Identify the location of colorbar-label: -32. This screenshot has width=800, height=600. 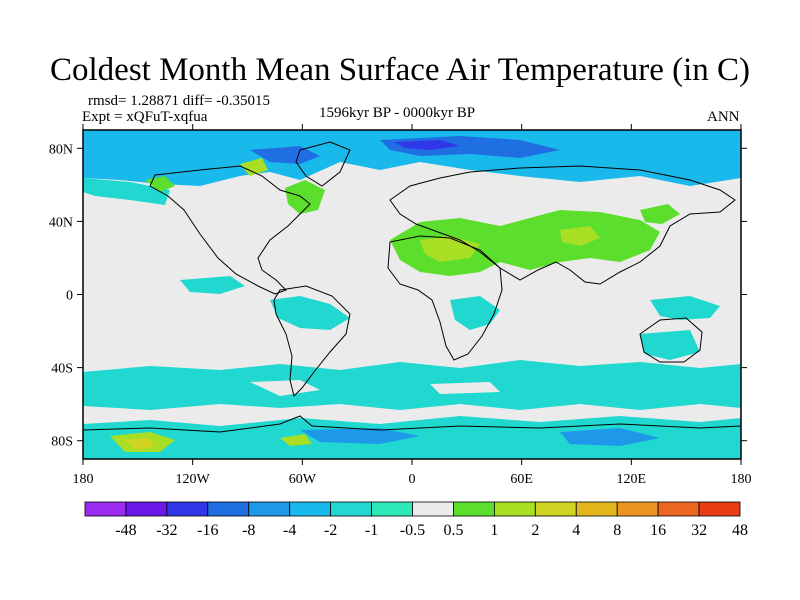
(166, 530).